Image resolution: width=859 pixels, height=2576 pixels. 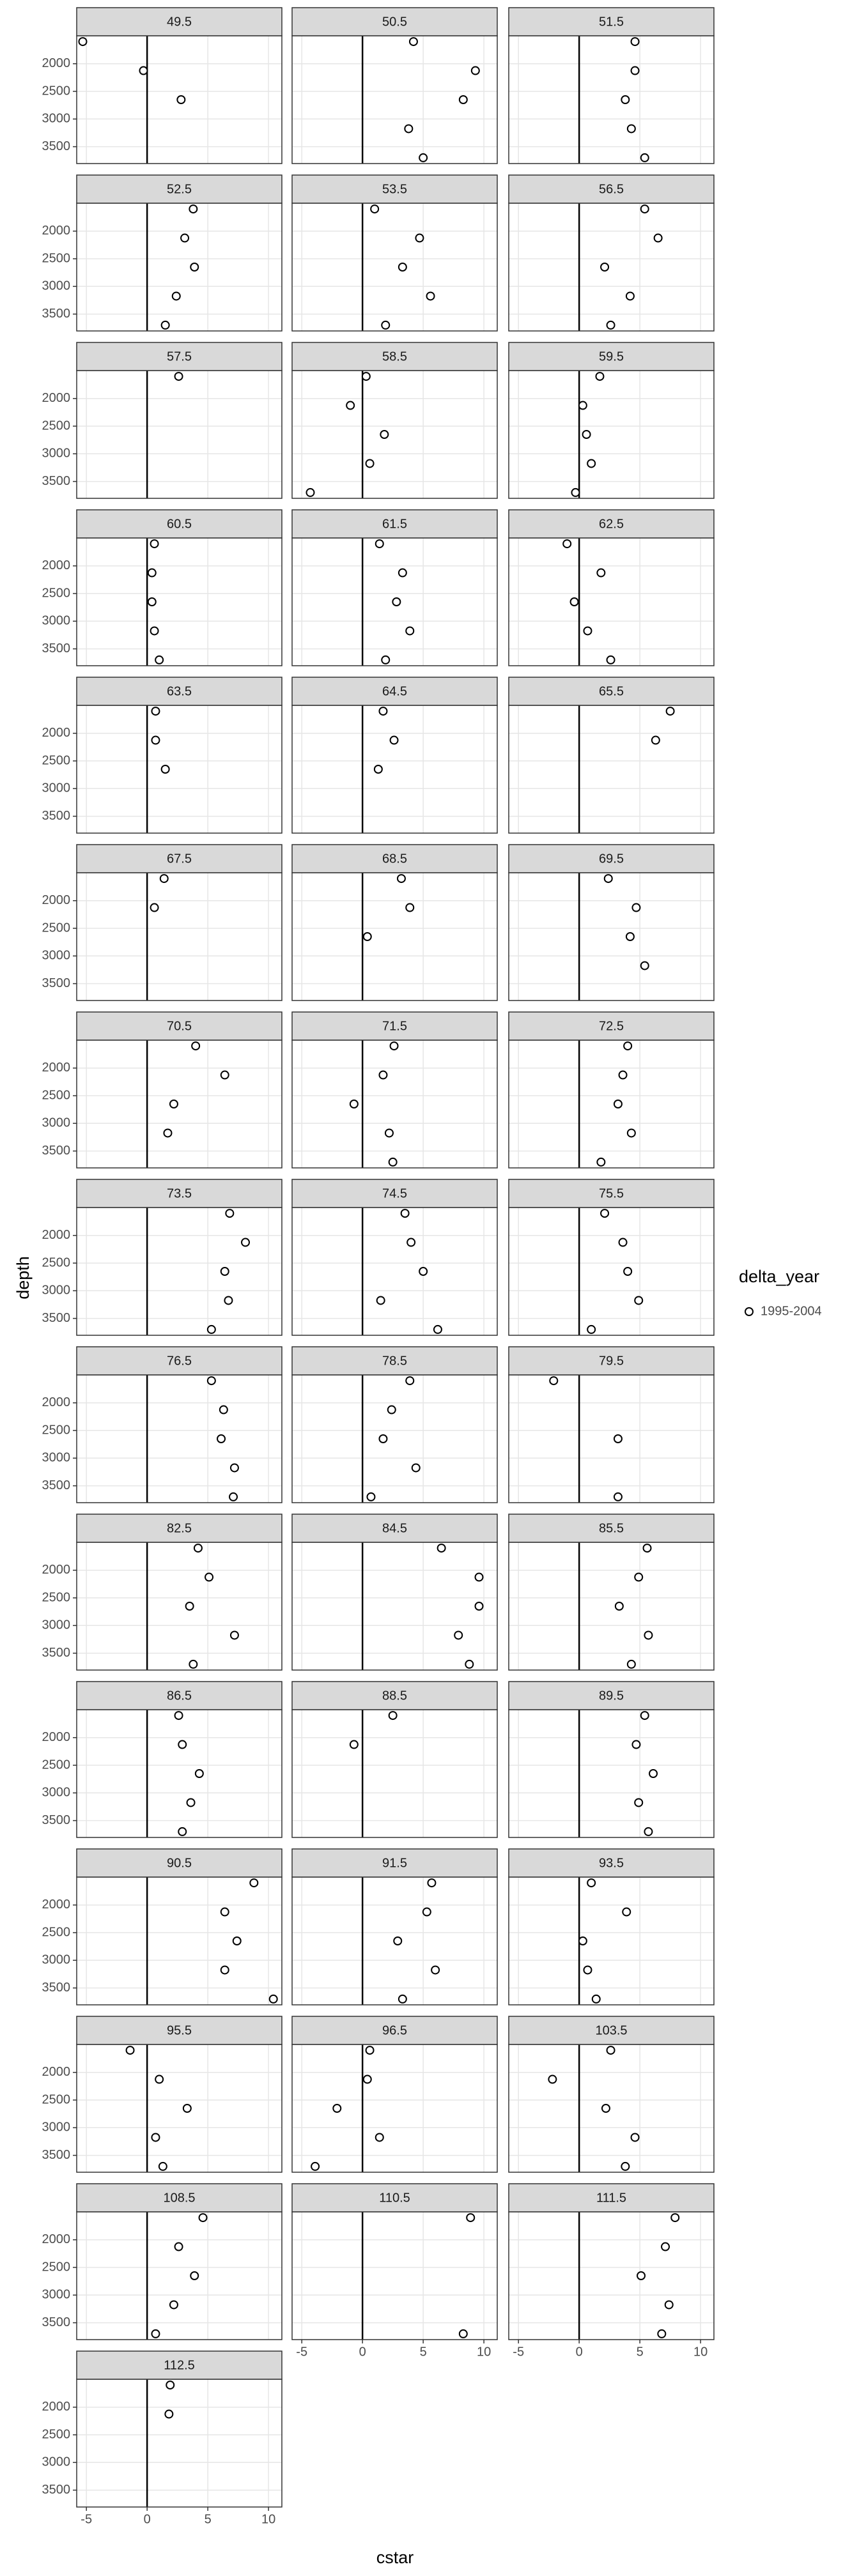 I want to click on strip-label: 108.5, so click(x=179, y=2198).